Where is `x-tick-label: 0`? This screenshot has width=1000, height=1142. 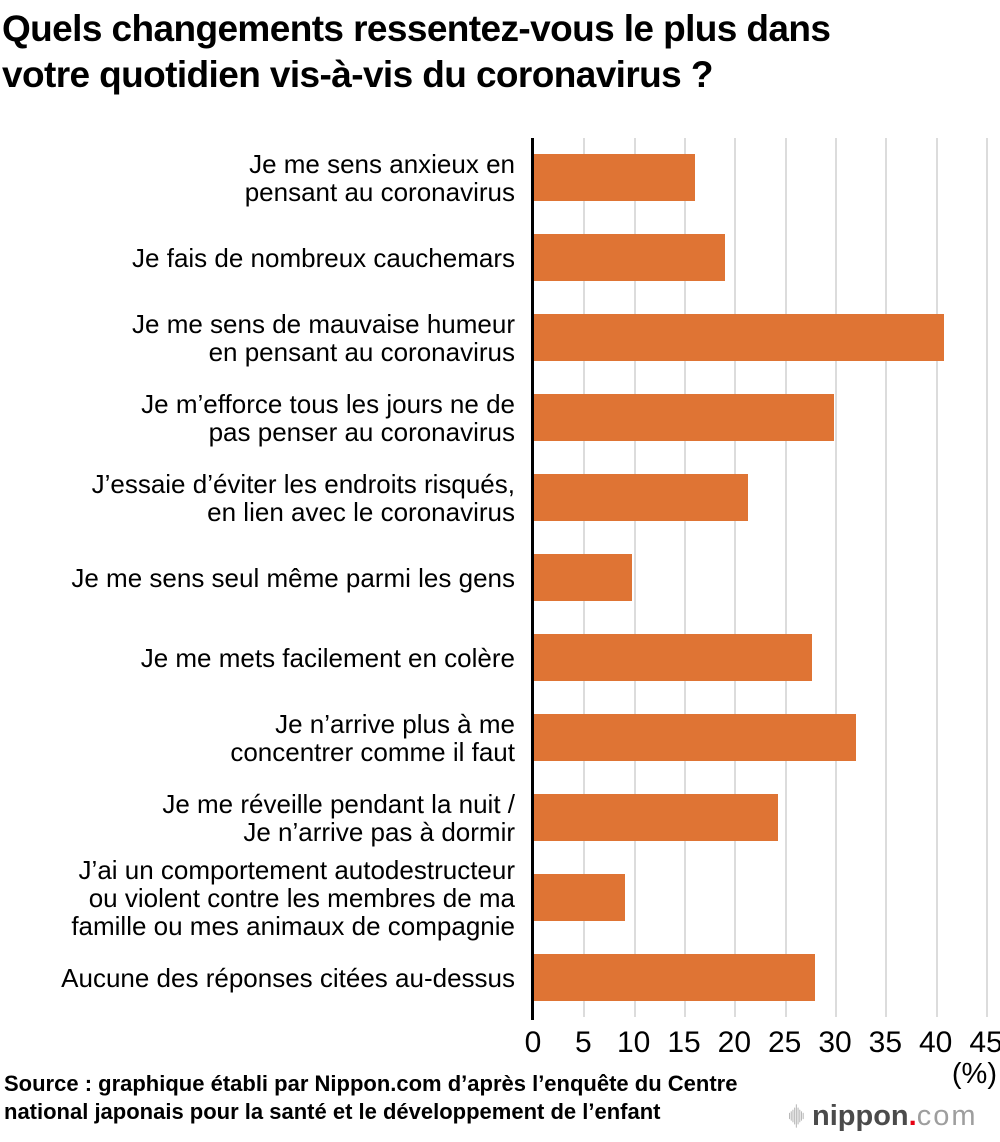
x-tick-label: 0 is located at coordinates (533, 1042).